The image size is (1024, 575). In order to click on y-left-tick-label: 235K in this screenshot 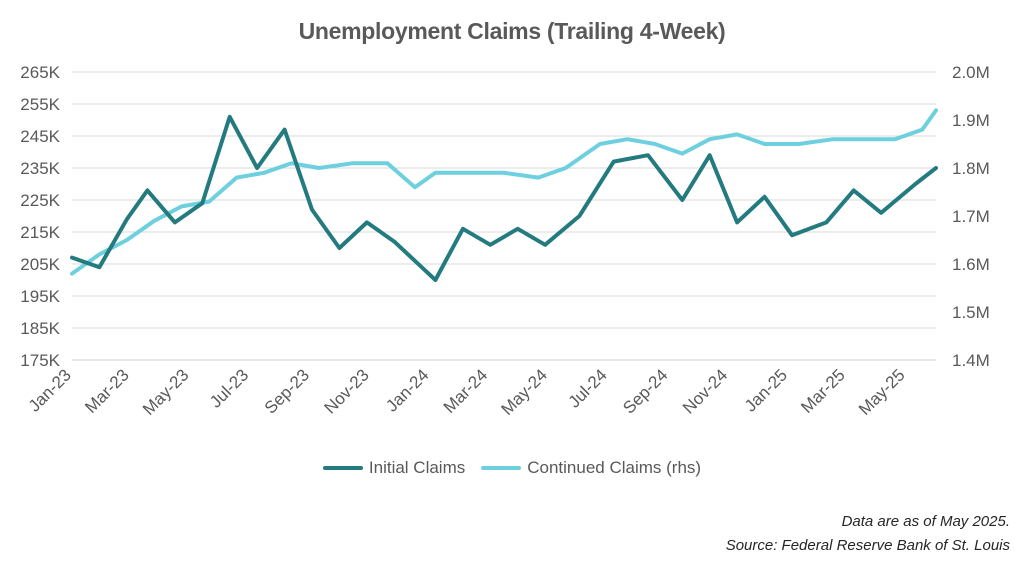, I will do `click(40, 168)`.